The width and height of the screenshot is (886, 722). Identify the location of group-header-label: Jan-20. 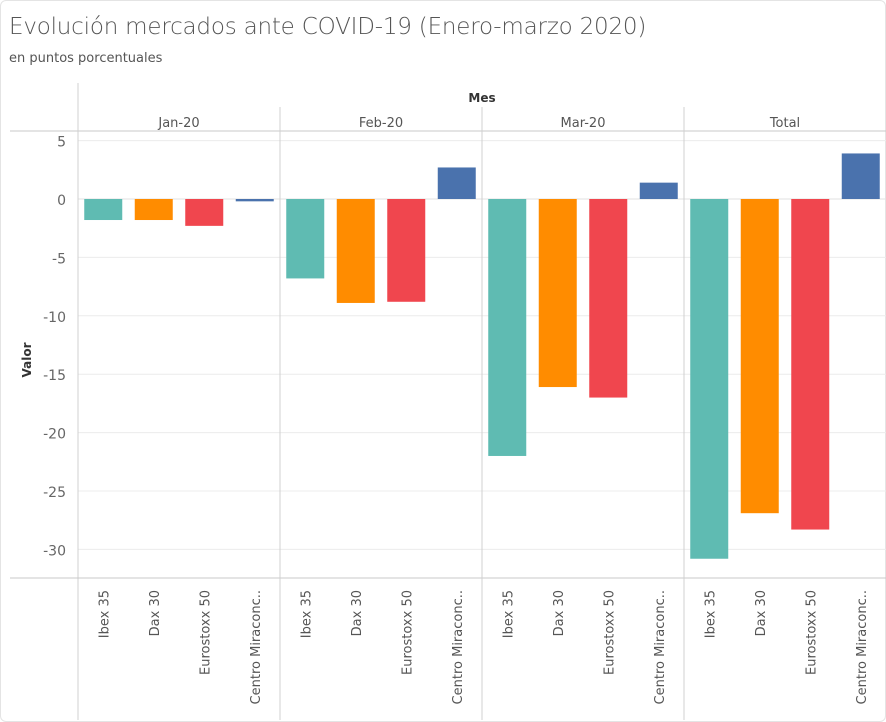
(178, 123).